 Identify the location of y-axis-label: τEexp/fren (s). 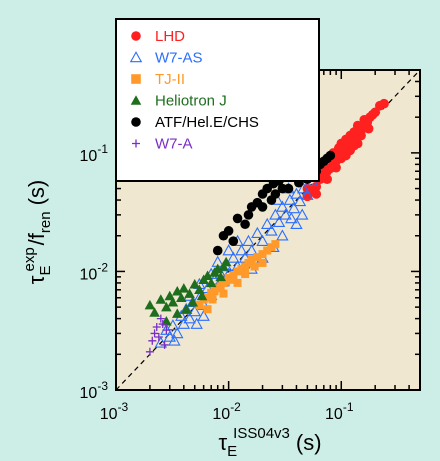
(37, 232).